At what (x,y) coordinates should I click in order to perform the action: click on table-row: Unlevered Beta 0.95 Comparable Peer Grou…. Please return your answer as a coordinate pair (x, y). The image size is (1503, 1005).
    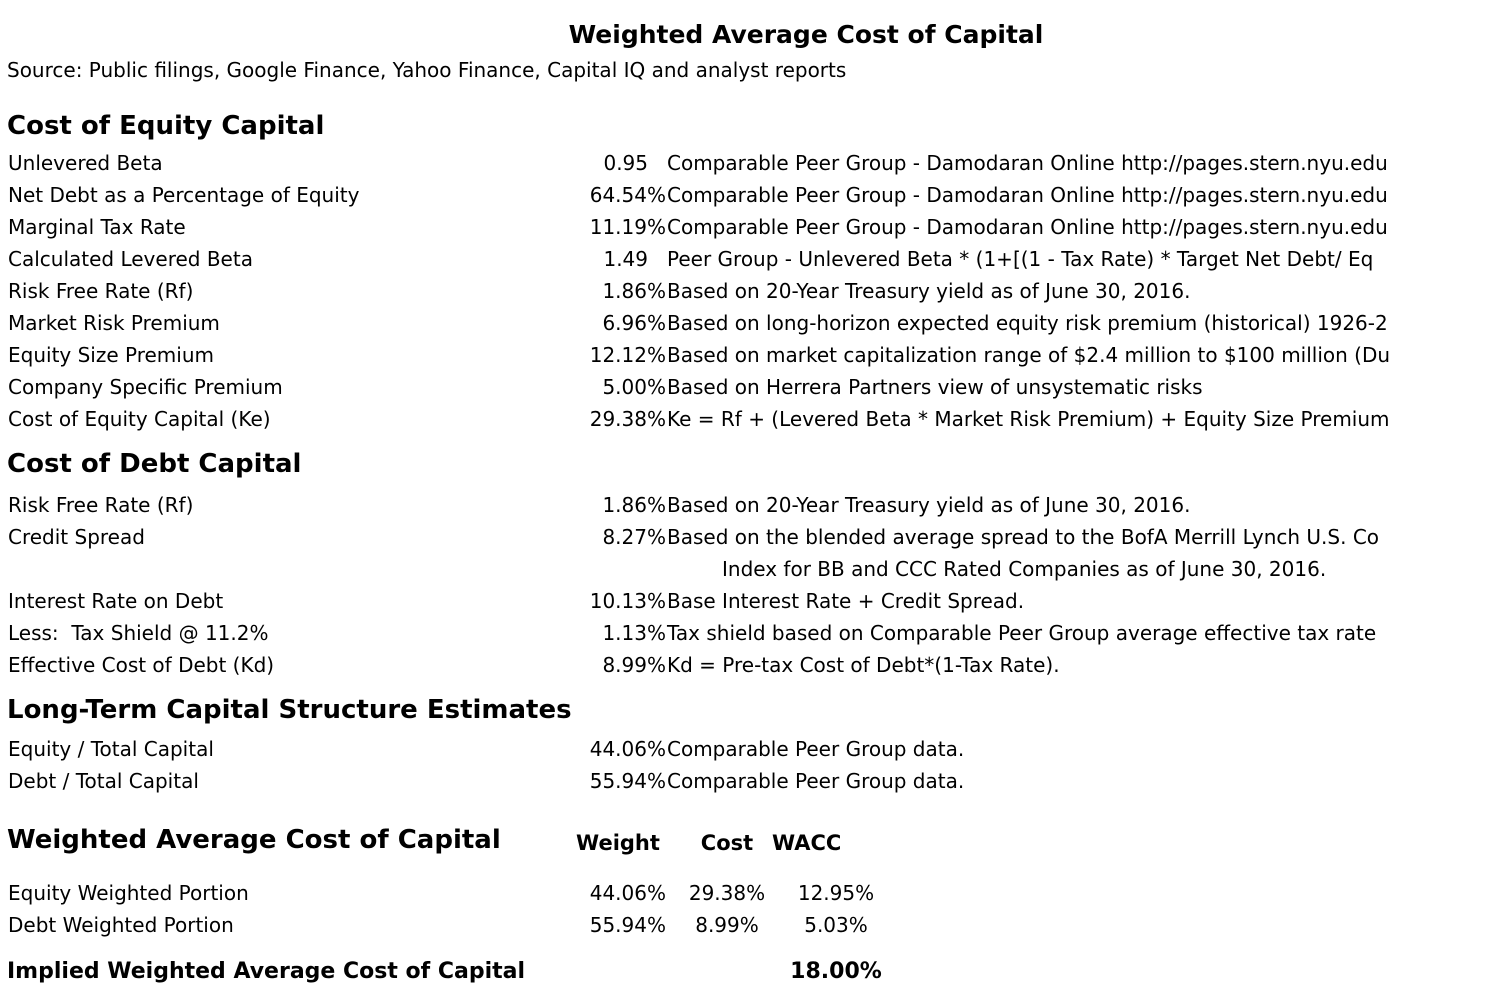
    Looking at the image, I should click on (751, 163).